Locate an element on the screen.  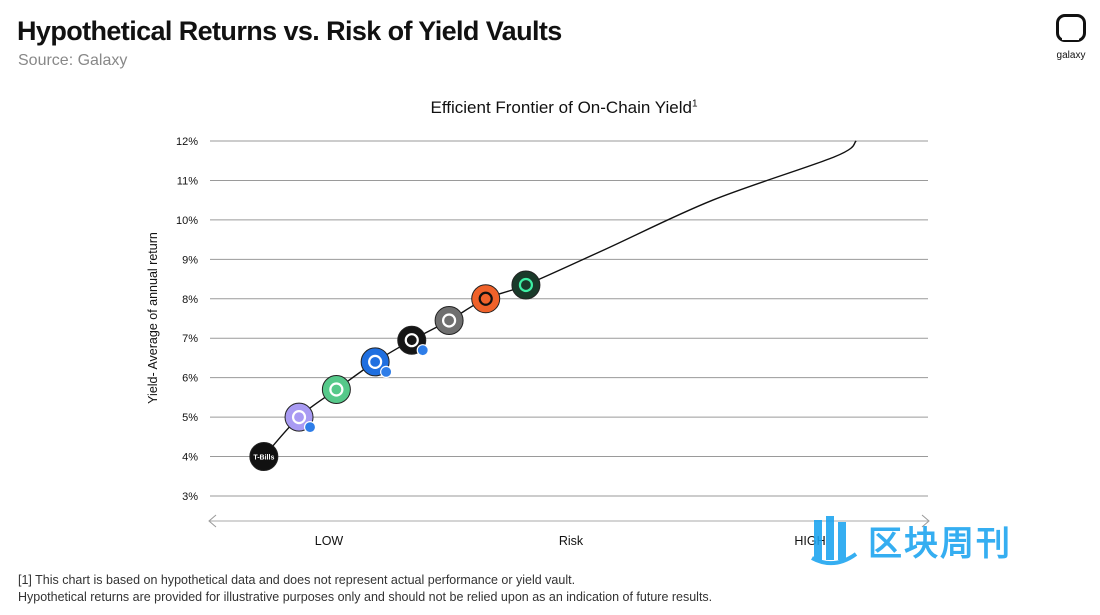
chart-title-footnote: 1 is located at coordinates (694, 104).